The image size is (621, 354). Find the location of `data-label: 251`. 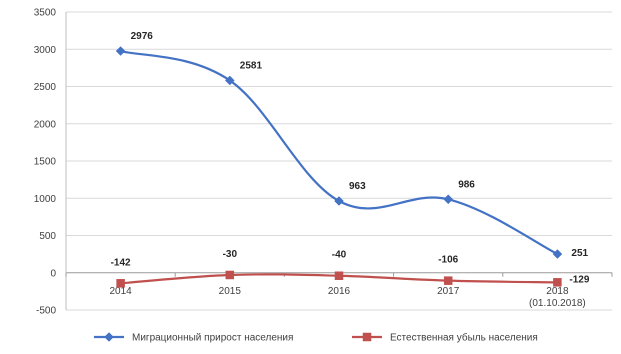

data-label: 251 is located at coordinates (579, 253).